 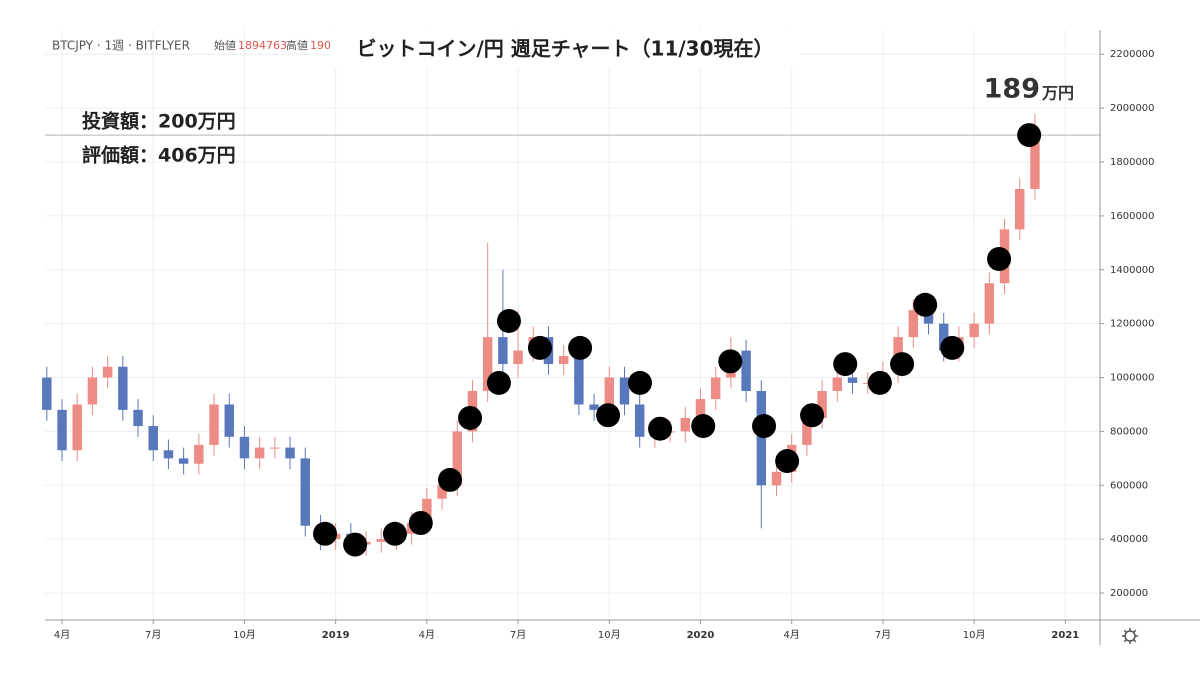 What do you see at coordinates (1012, 89) in the screenshot?
I see `price-label: 189` at bounding box center [1012, 89].